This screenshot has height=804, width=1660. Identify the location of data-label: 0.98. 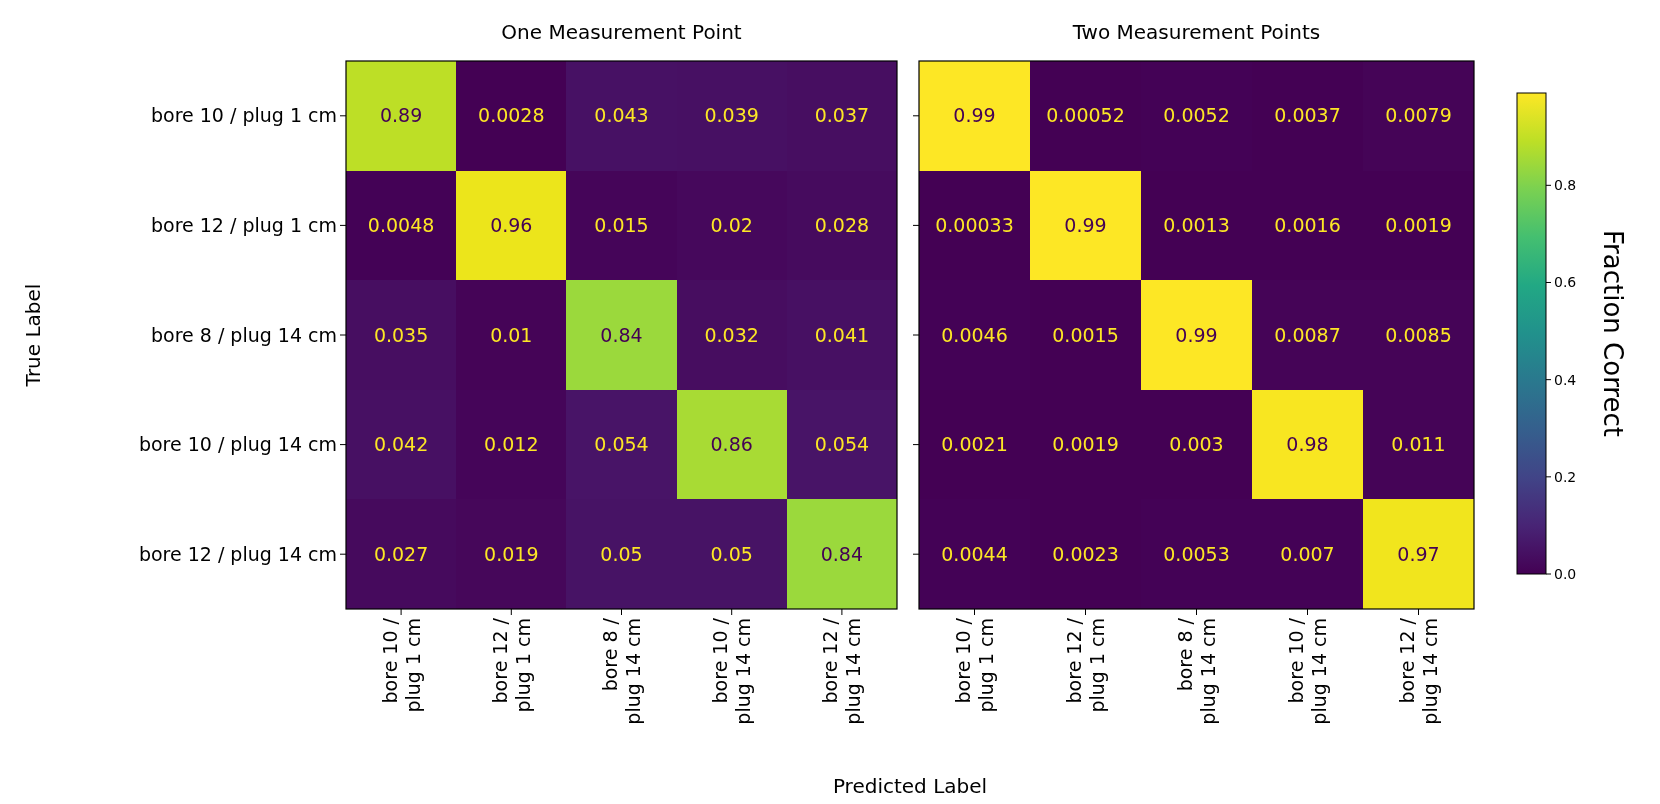
(1307, 444).